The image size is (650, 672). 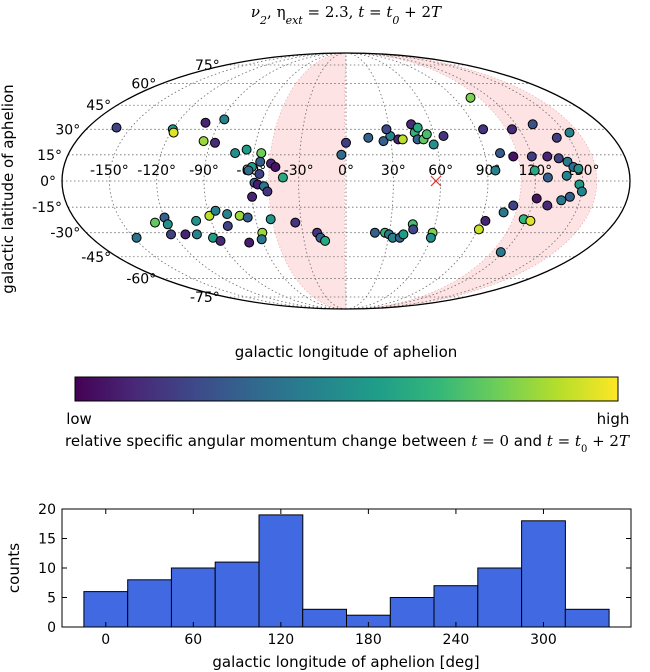 I want to click on x-tick-label: 0, so click(x=105, y=640).